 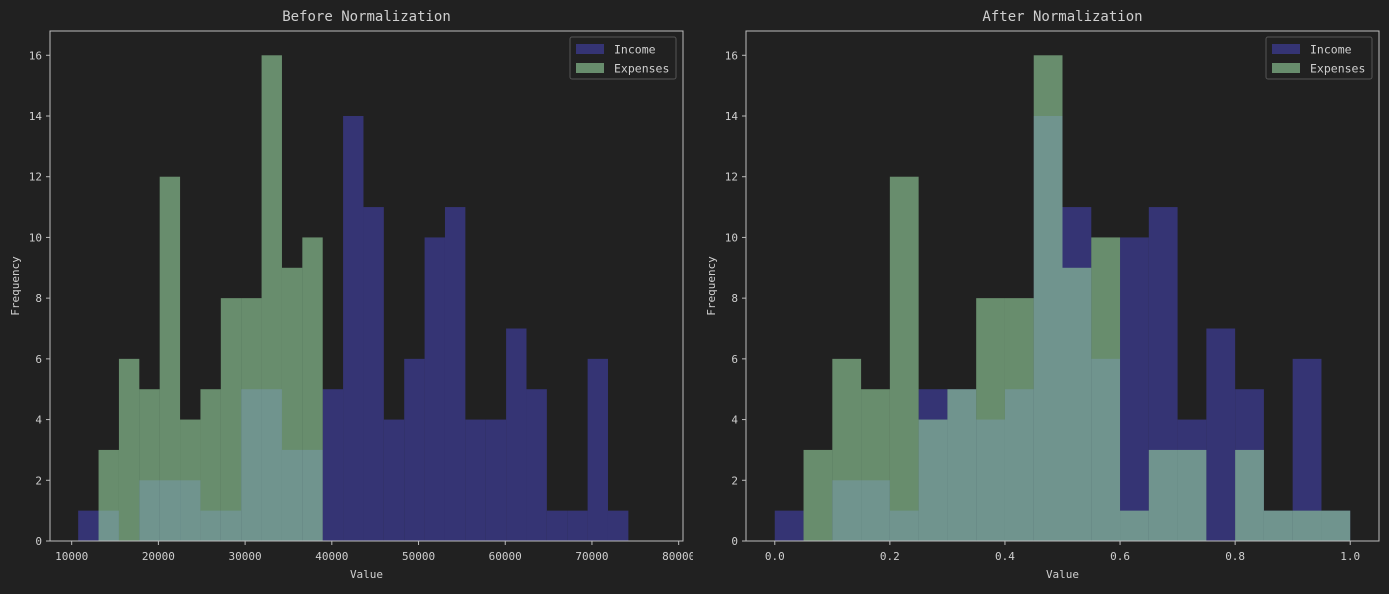 What do you see at coordinates (1005, 556) in the screenshot?
I see `x-tick-label: 0.4` at bounding box center [1005, 556].